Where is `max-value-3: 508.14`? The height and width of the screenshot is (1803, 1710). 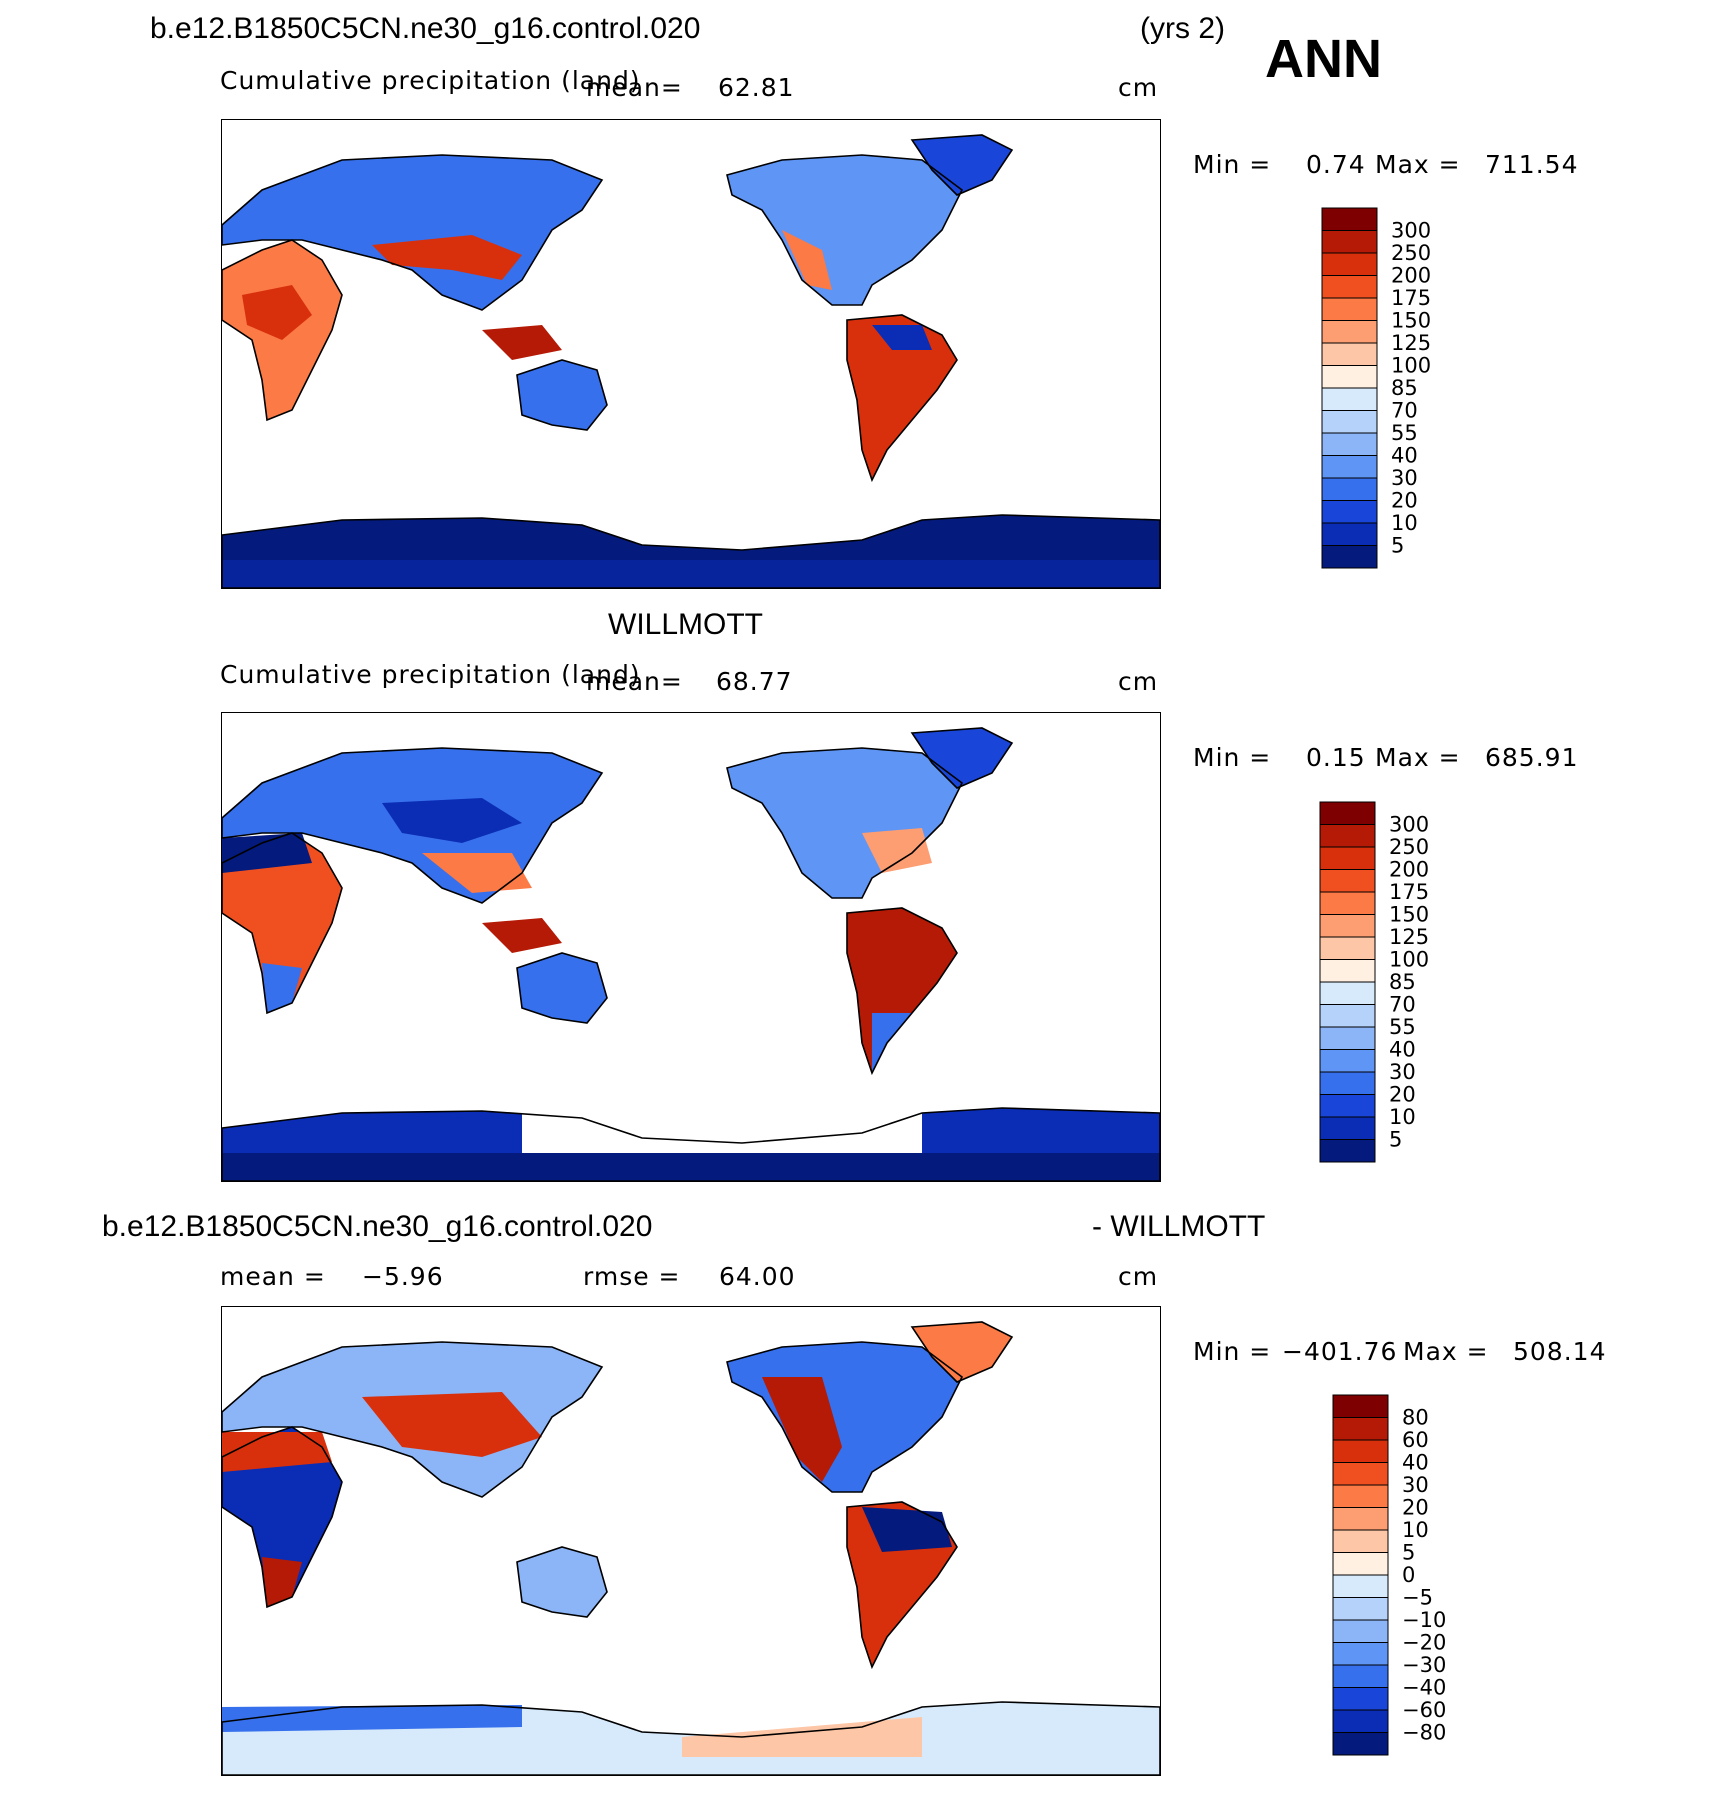 max-value-3: 508.14 is located at coordinates (1560, 1351).